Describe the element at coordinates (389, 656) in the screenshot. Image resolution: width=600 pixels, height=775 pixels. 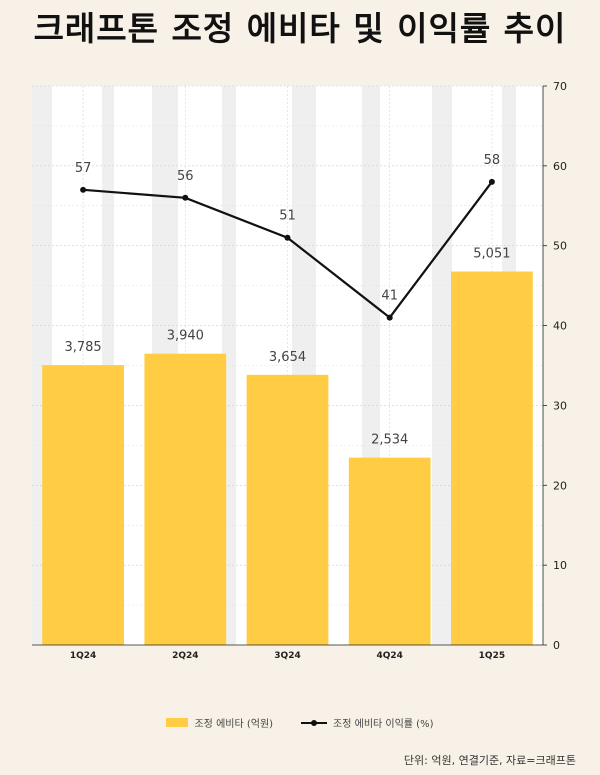
I see `x-tick-4Q24: 4Q24` at that location.